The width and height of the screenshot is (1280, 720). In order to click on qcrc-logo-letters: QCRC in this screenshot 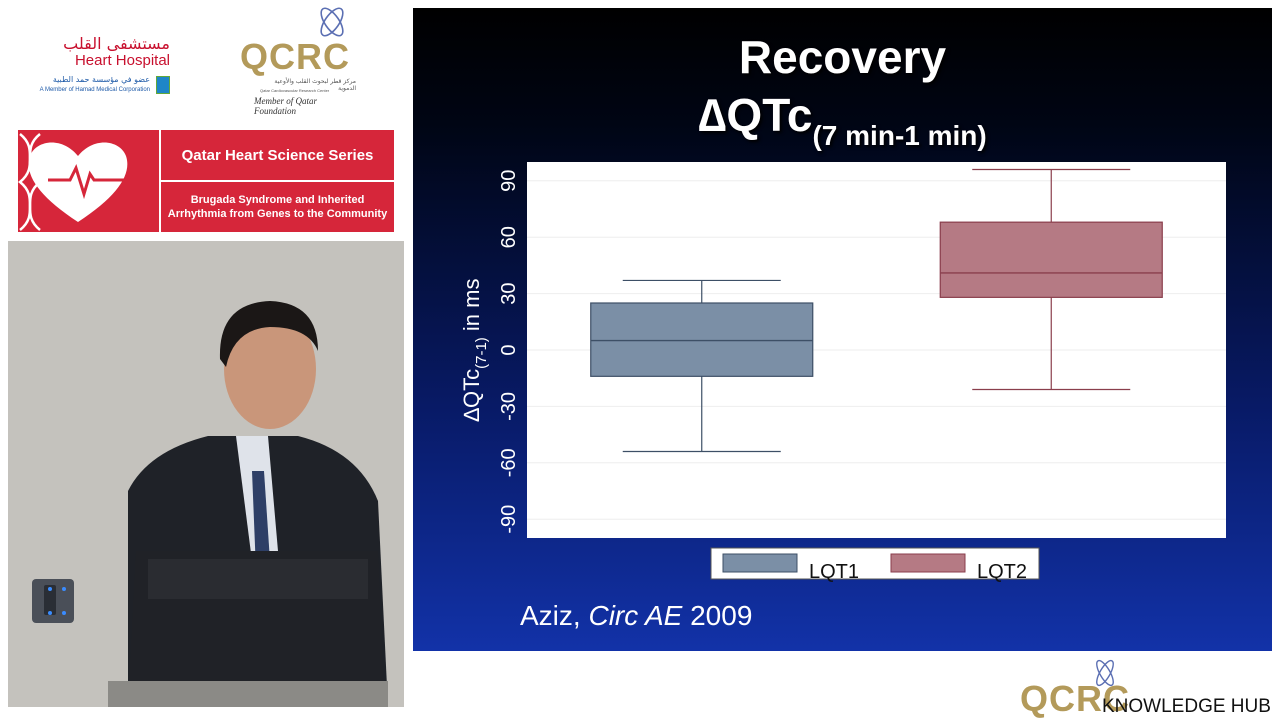, I will do `click(295, 56)`.